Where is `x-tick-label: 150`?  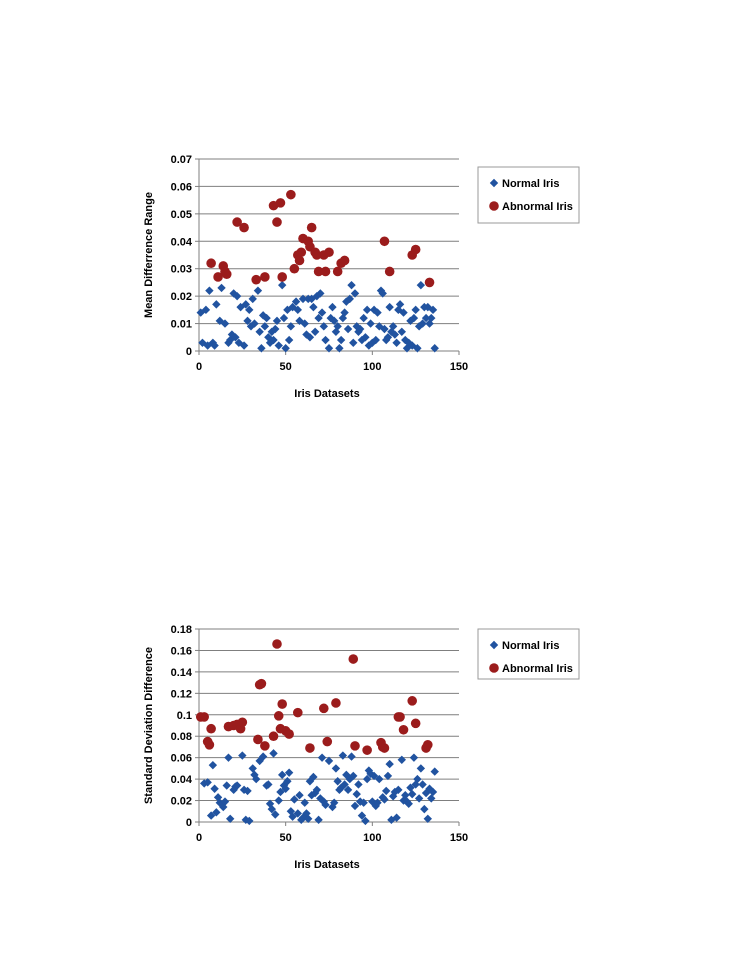 x-tick-label: 150 is located at coordinates (459, 367).